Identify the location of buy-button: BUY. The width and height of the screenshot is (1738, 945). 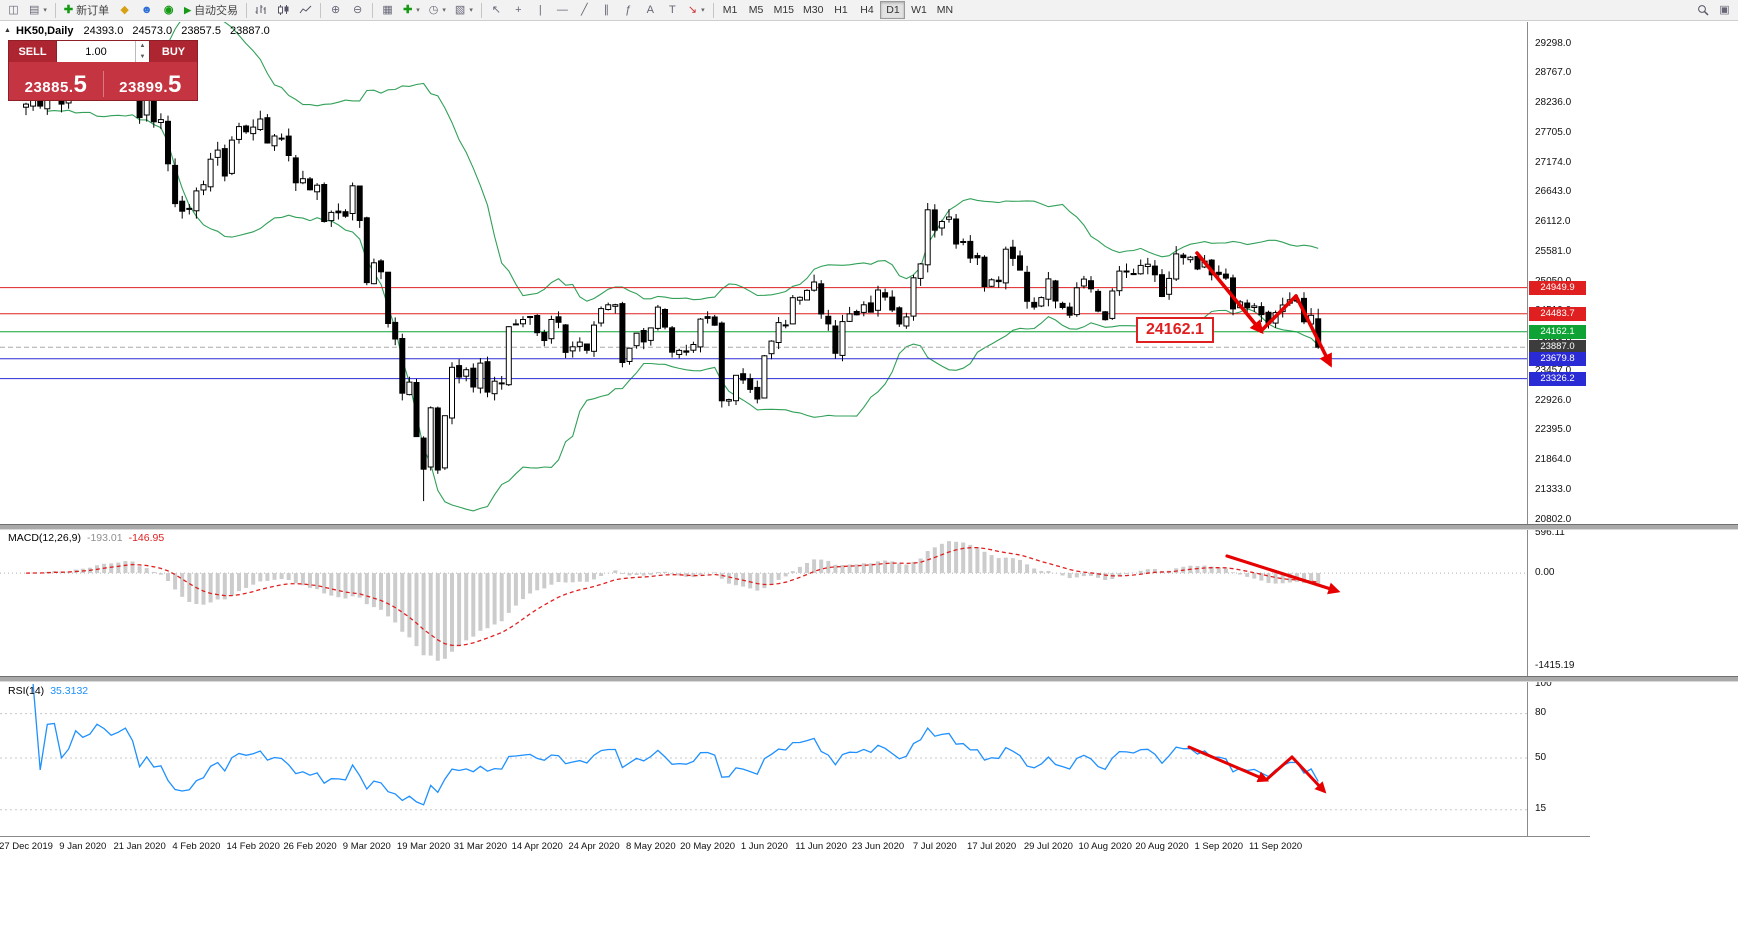
(173, 51).